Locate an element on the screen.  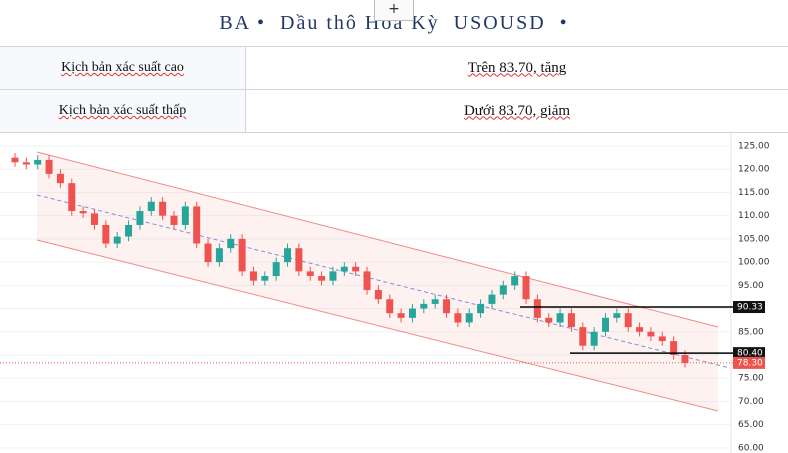
cell: Kịch bản xác suất thấp is located at coordinates (123, 111).